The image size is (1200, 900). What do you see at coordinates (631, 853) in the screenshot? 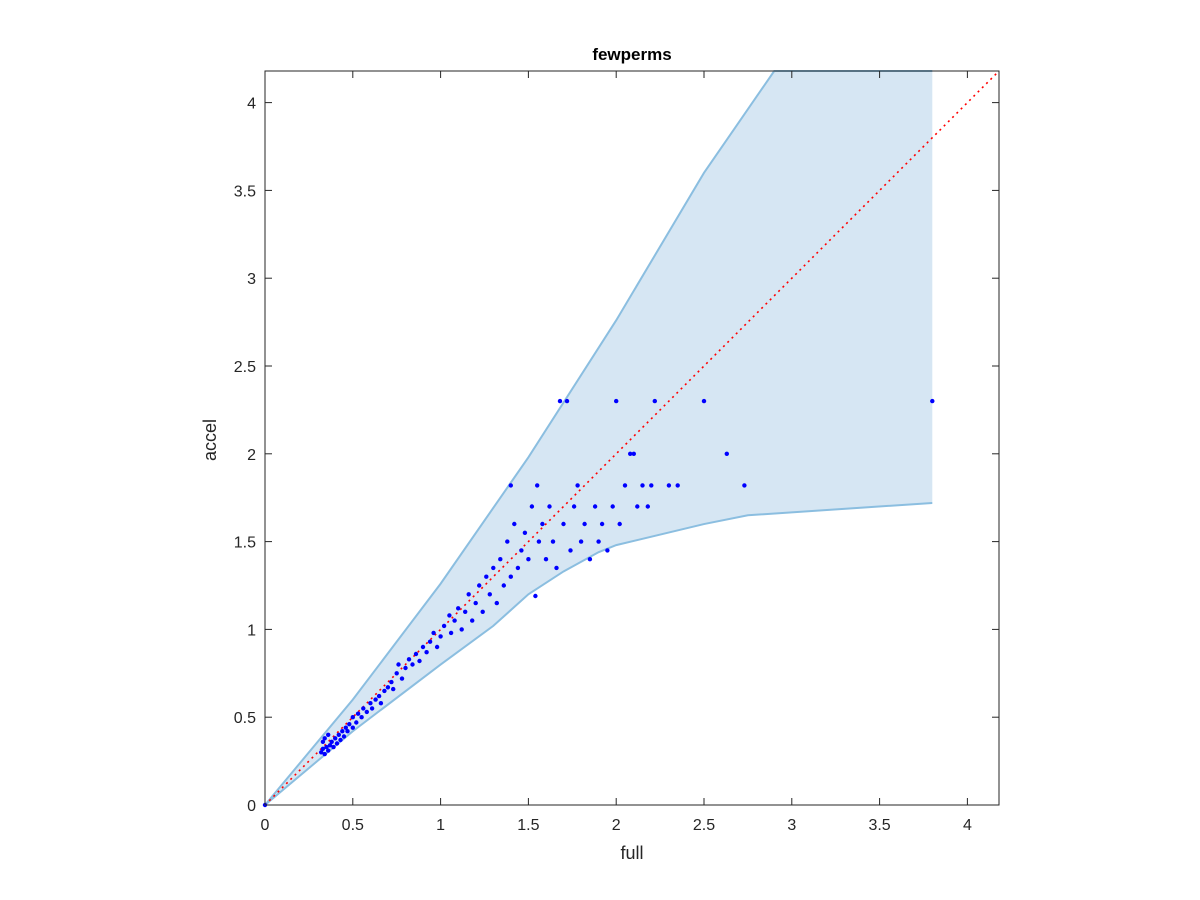
I see `x-axis-label: full` at bounding box center [631, 853].